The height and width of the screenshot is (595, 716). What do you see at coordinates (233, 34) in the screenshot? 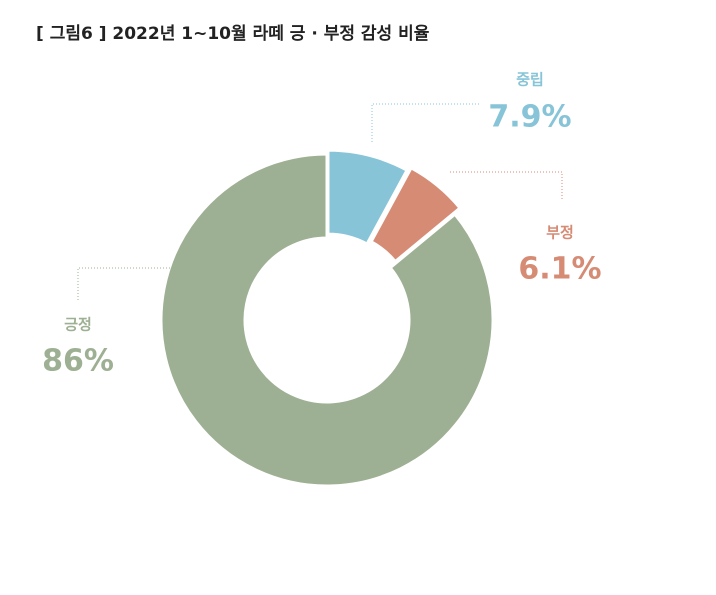
I see `chart-title: [ 그림6 ] 2022년 1~10월 라떼 긍 · 부정 감성 비율` at bounding box center [233, 34].